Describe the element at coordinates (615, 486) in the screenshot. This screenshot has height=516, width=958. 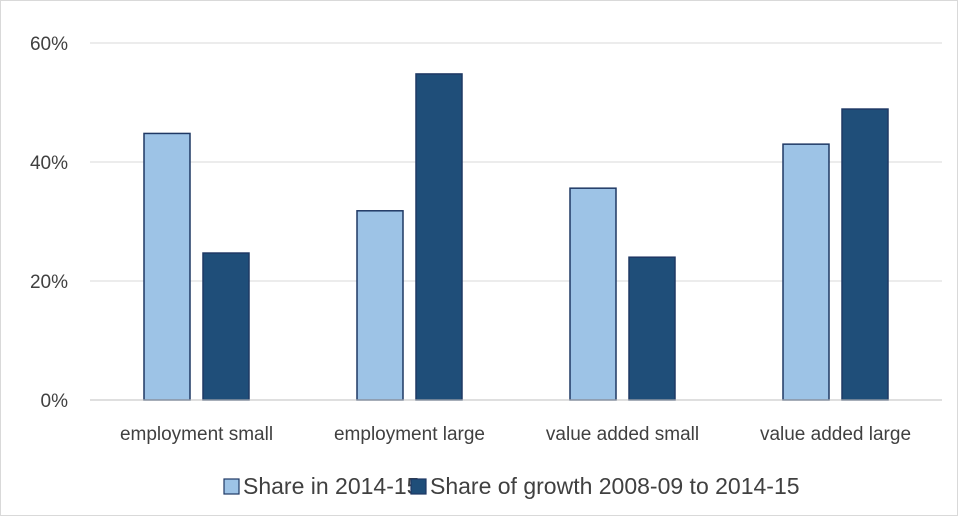
I see `legend-label: Share of growth 2008-09 to 2014-15` at that location.